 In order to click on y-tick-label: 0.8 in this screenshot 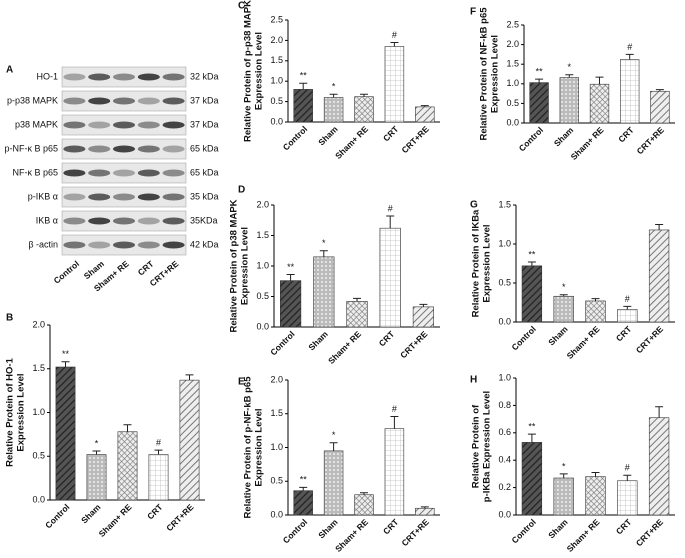, I will do `click(504, 405)`.